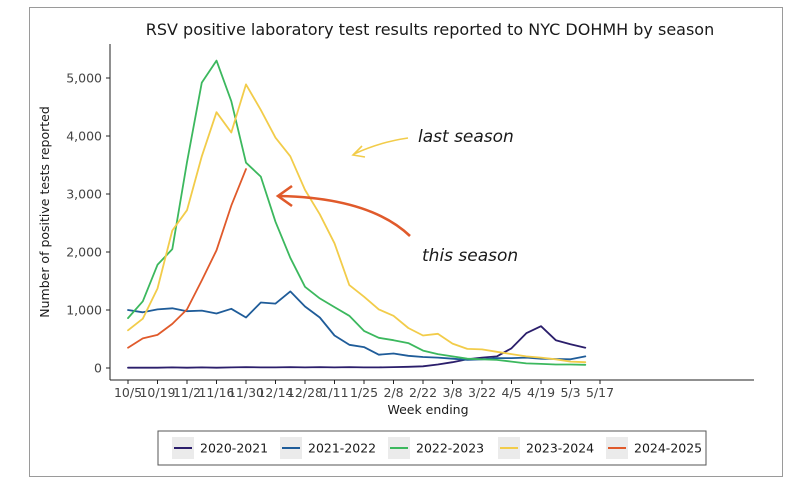 This screenshot has height=490, width=800. What do you see at coordinates (98, 368) in the screenshot?
I see `y-tick-label: 0` at bounding box center [98, 368].